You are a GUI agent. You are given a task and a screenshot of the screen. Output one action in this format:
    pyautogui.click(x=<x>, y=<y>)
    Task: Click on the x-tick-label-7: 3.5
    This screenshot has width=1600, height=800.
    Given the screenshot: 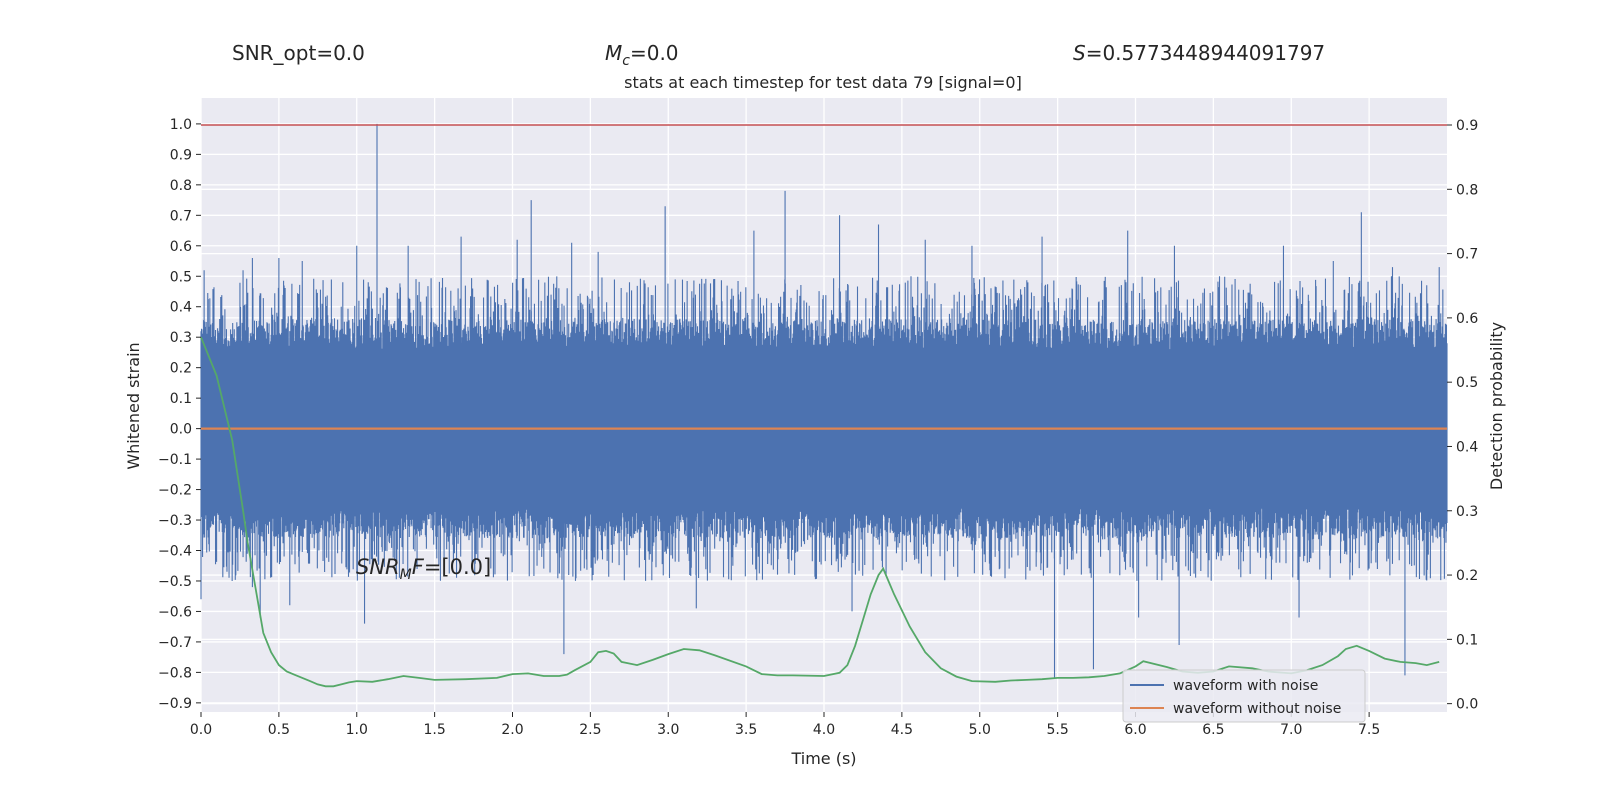 What is the action you would take?
    pyautogui.click(x=746, y=730)
    